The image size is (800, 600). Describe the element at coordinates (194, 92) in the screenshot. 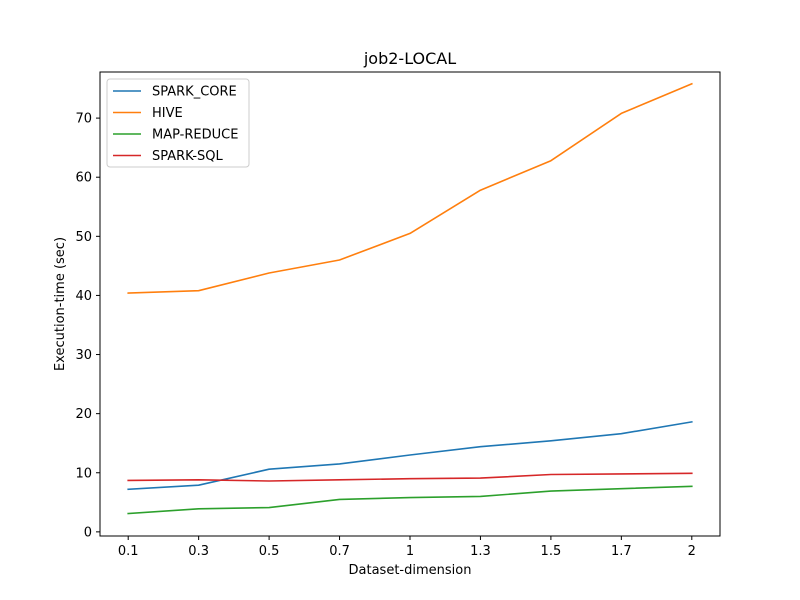

I see `legend-label: SPARK_CORE` at that location.